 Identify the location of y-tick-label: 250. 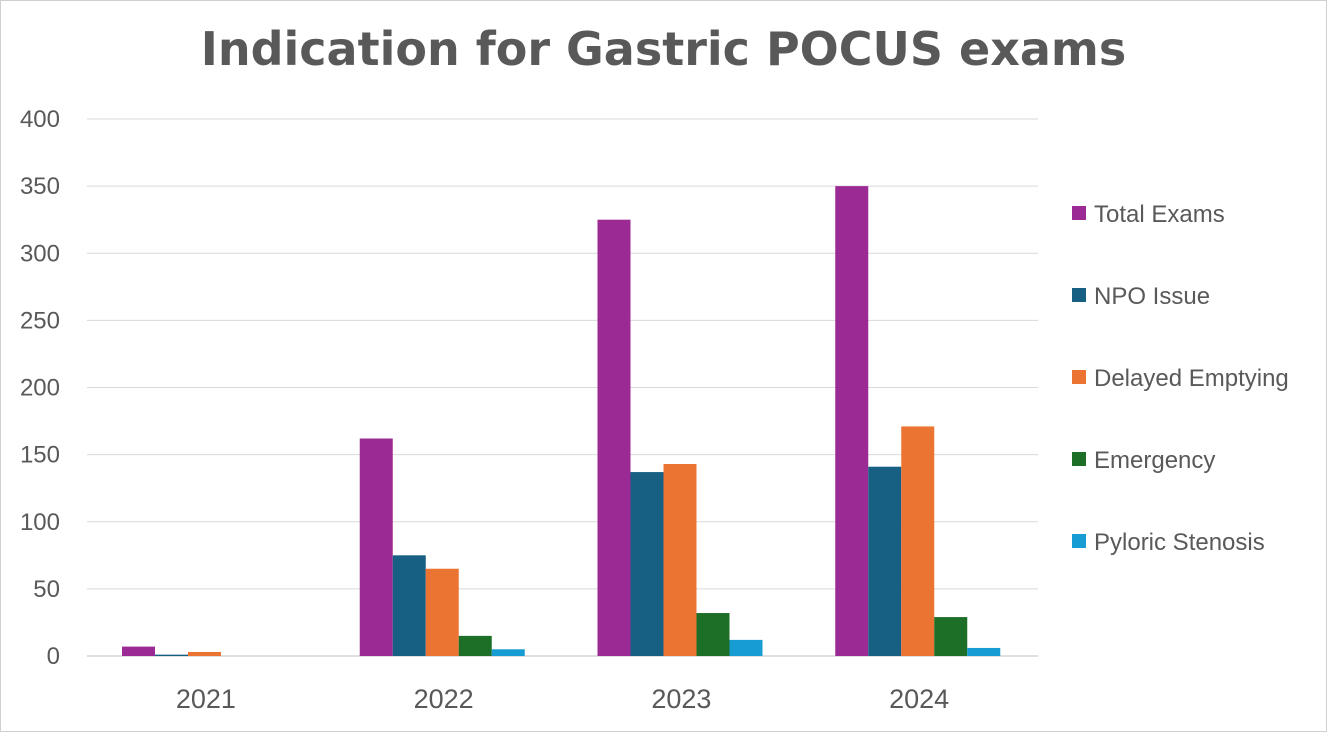
(40, 320).